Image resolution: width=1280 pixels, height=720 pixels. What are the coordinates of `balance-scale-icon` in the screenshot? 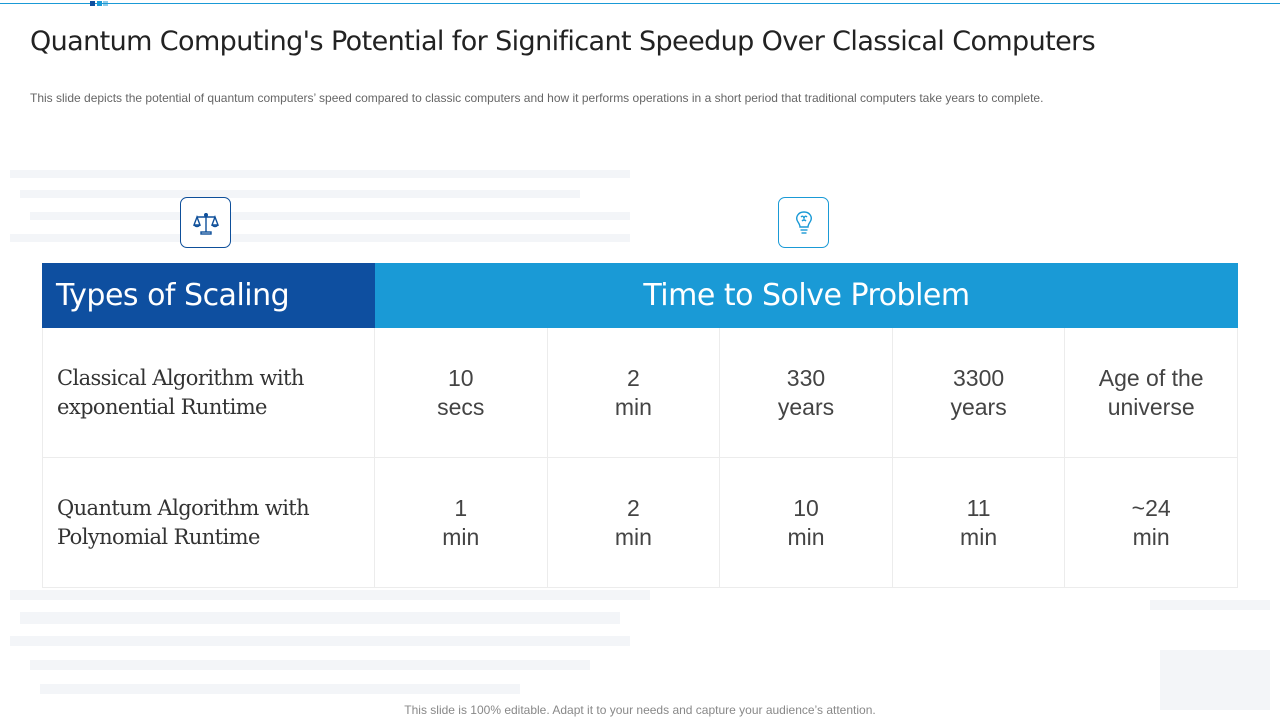 It's located at (205, 223).